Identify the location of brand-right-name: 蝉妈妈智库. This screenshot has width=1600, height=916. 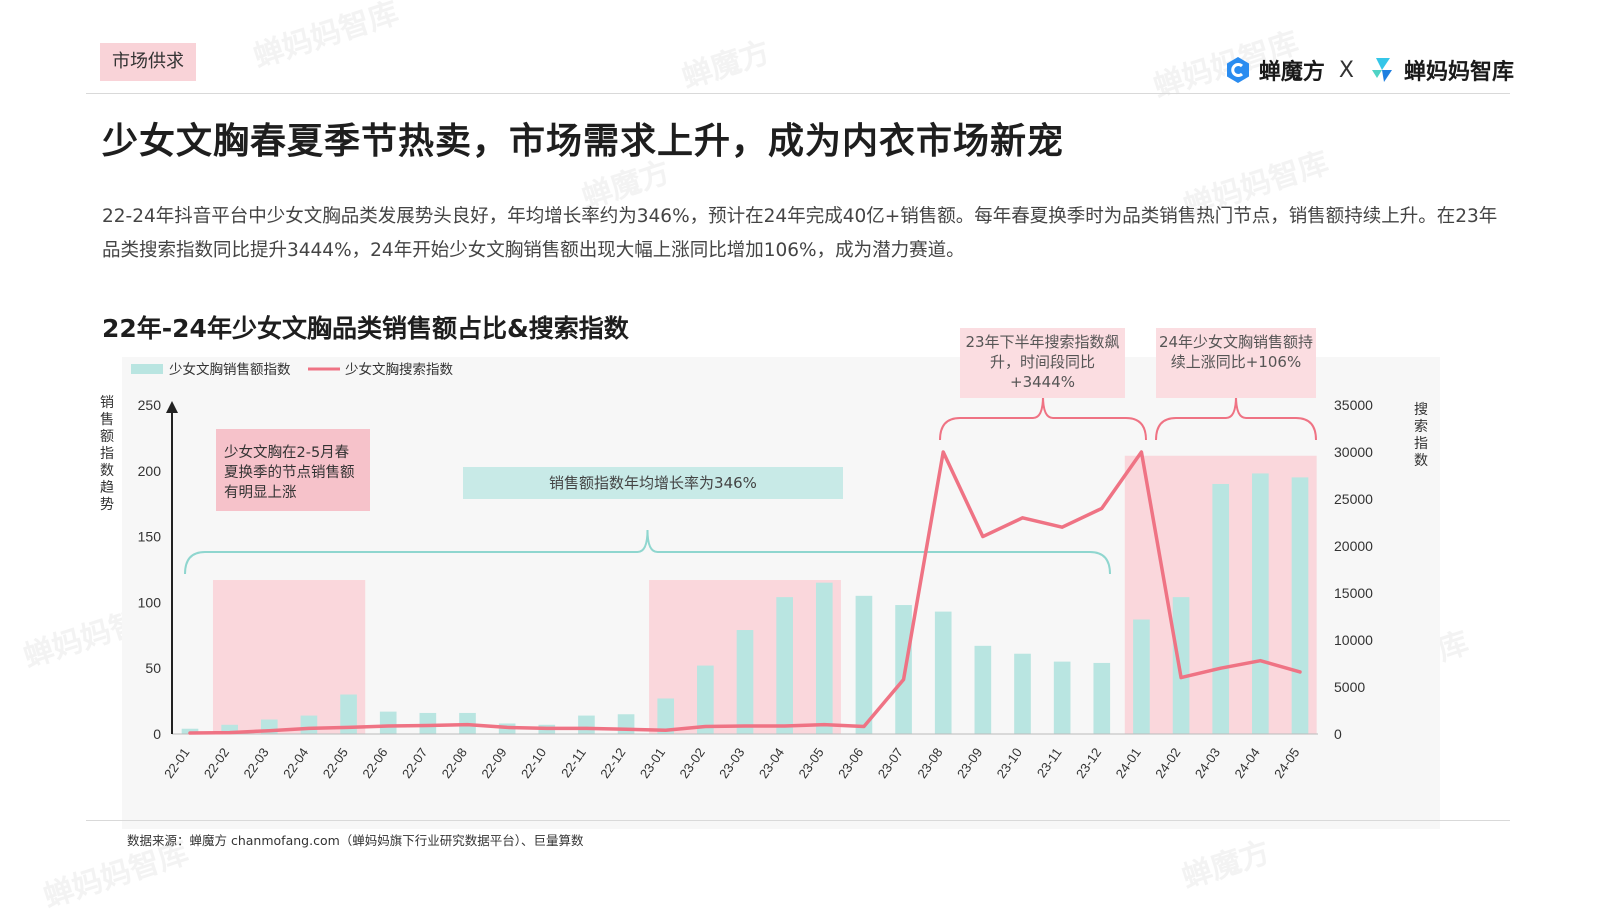
(1458, 72).